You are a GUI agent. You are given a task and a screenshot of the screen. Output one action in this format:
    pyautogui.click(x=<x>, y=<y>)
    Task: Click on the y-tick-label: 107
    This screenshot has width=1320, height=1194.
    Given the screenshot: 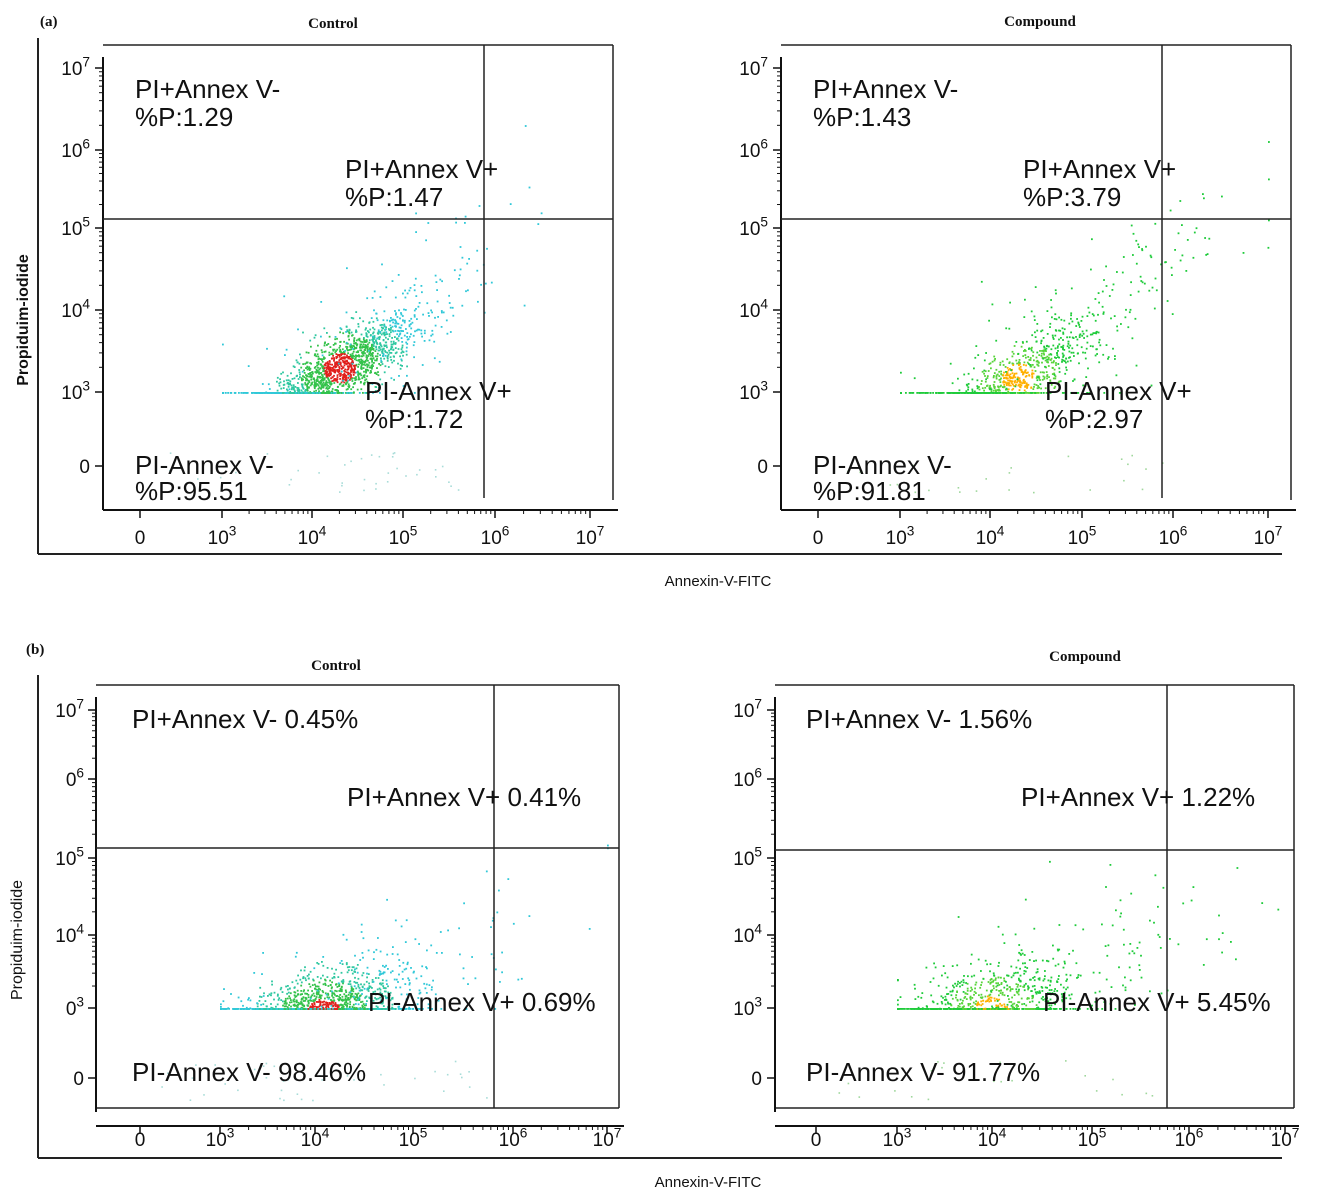 What is the action you would take?
    pyautogui.click(x=69, y=709)
    